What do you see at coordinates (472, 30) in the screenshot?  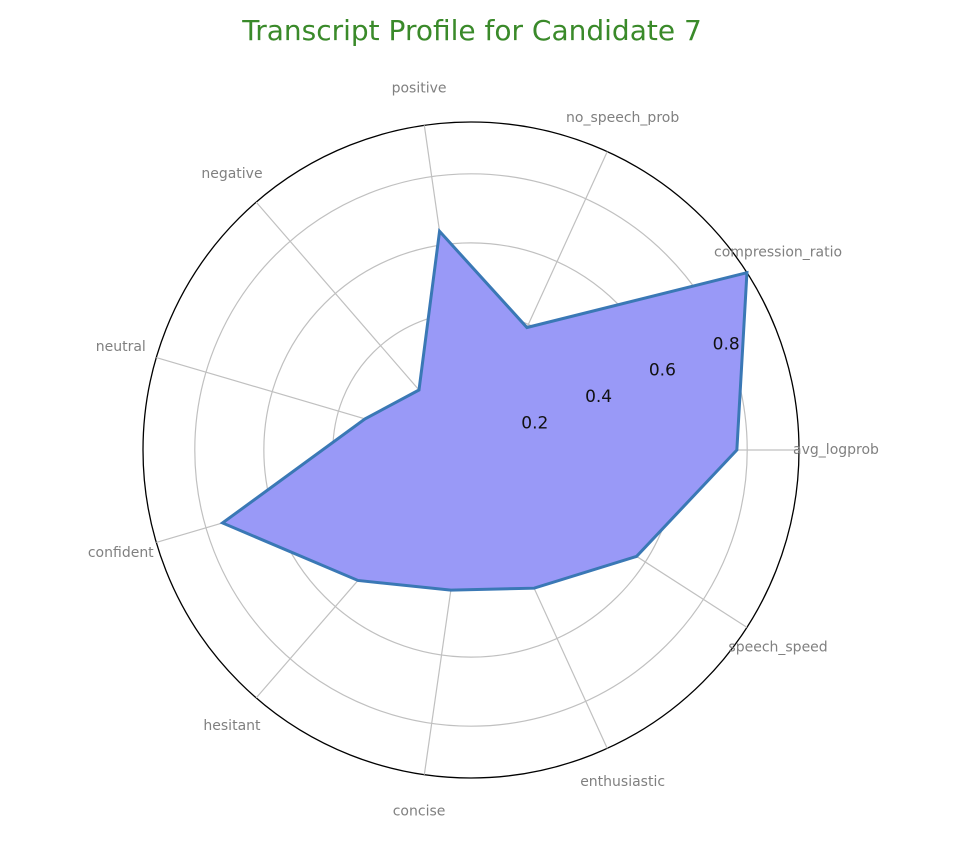 I see `chart-title: Transcript Profile for Candidate 7` at bounding box center [472, 30].